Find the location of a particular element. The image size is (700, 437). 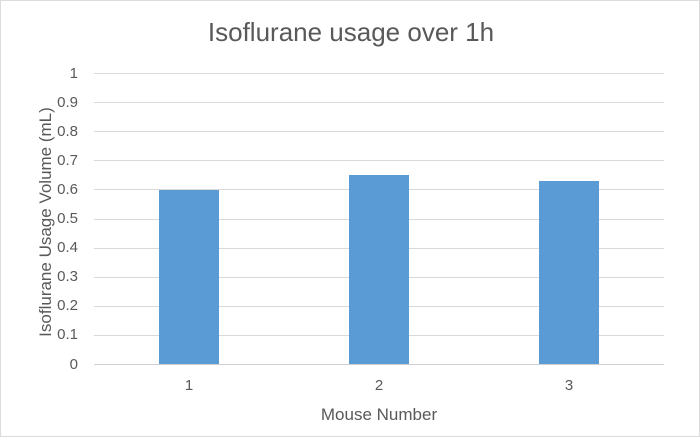

y-tick-label: 1 is located at coordinates (73, 73).